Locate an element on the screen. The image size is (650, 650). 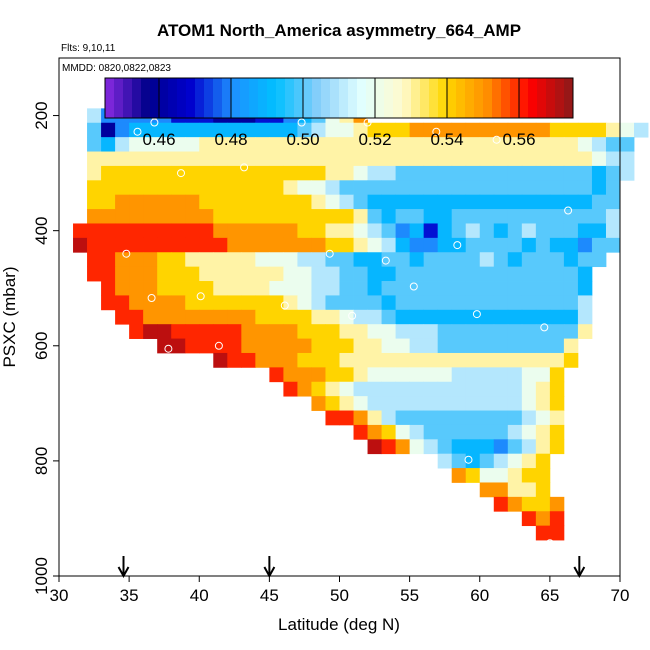
flight-arrow-head is located at coordinates (123, 572).